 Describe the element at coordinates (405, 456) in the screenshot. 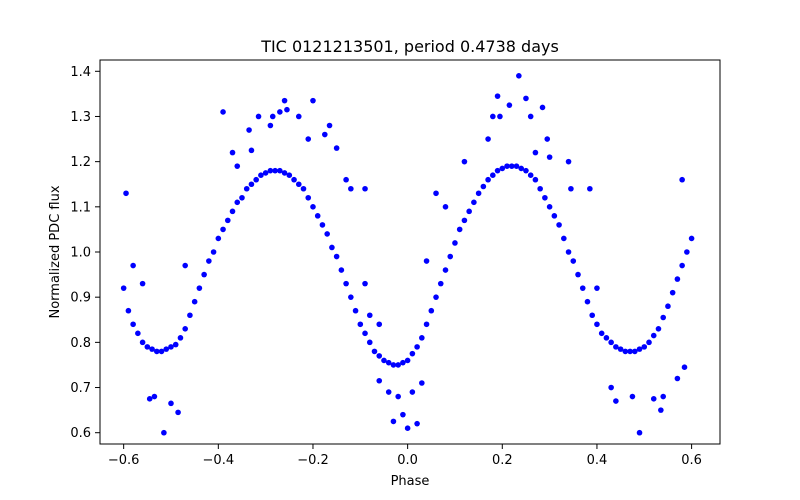

I see `x-axis-ticks: −0.6 −0.4 −0.2 0.0 0.2 0.4 0.6` at that location.